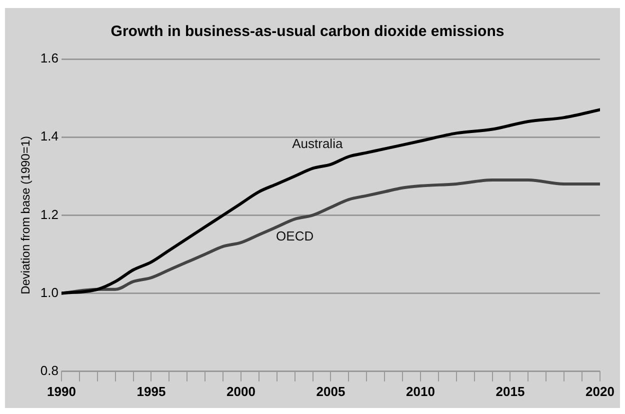 This screenshot has width=625, height=414. I want to click on y-tick-label: 0.8, so click(49, 370).